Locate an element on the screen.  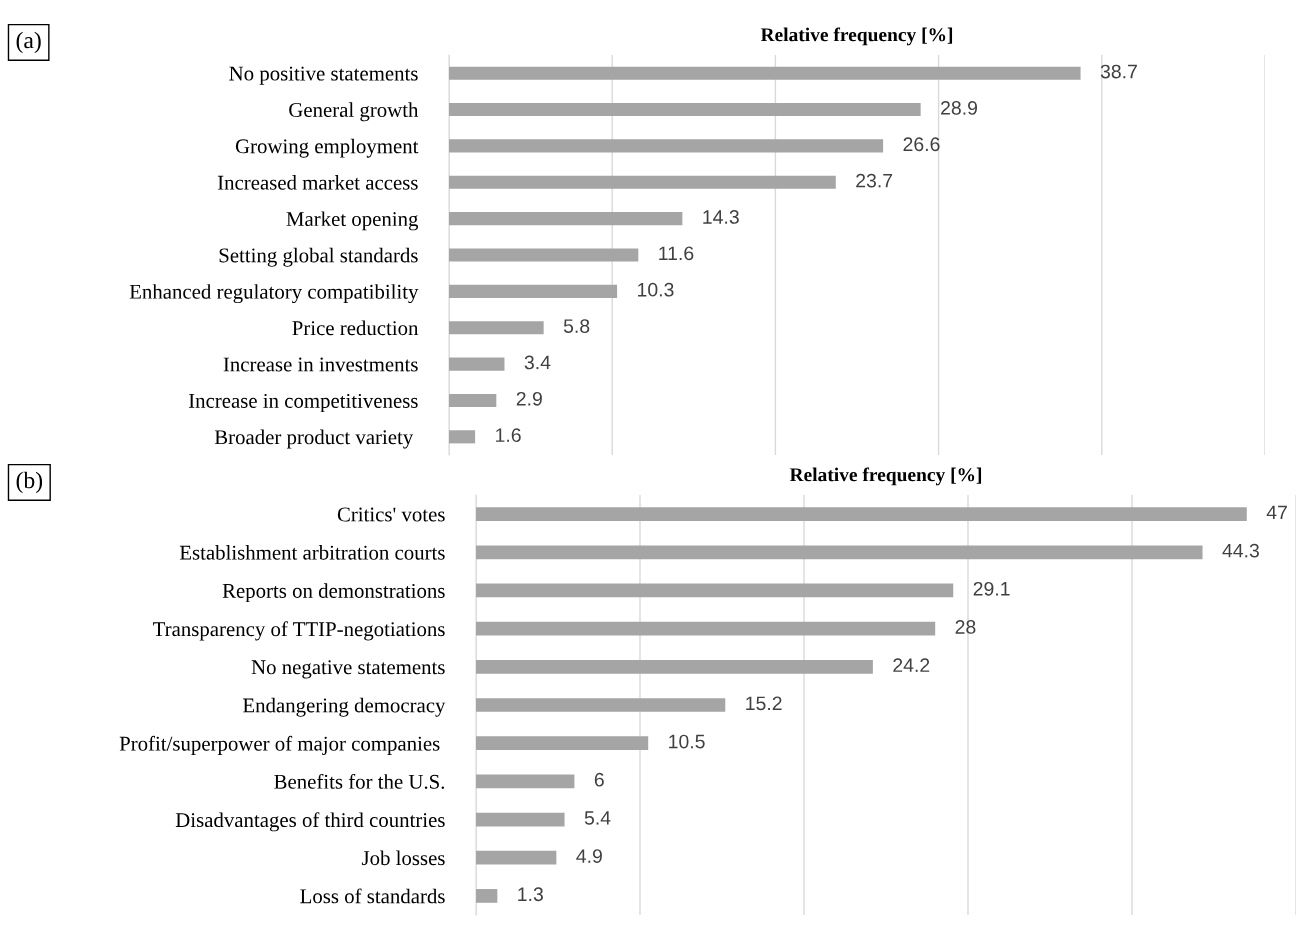
data-label: 11.6 is located at coordinates (676, 253).